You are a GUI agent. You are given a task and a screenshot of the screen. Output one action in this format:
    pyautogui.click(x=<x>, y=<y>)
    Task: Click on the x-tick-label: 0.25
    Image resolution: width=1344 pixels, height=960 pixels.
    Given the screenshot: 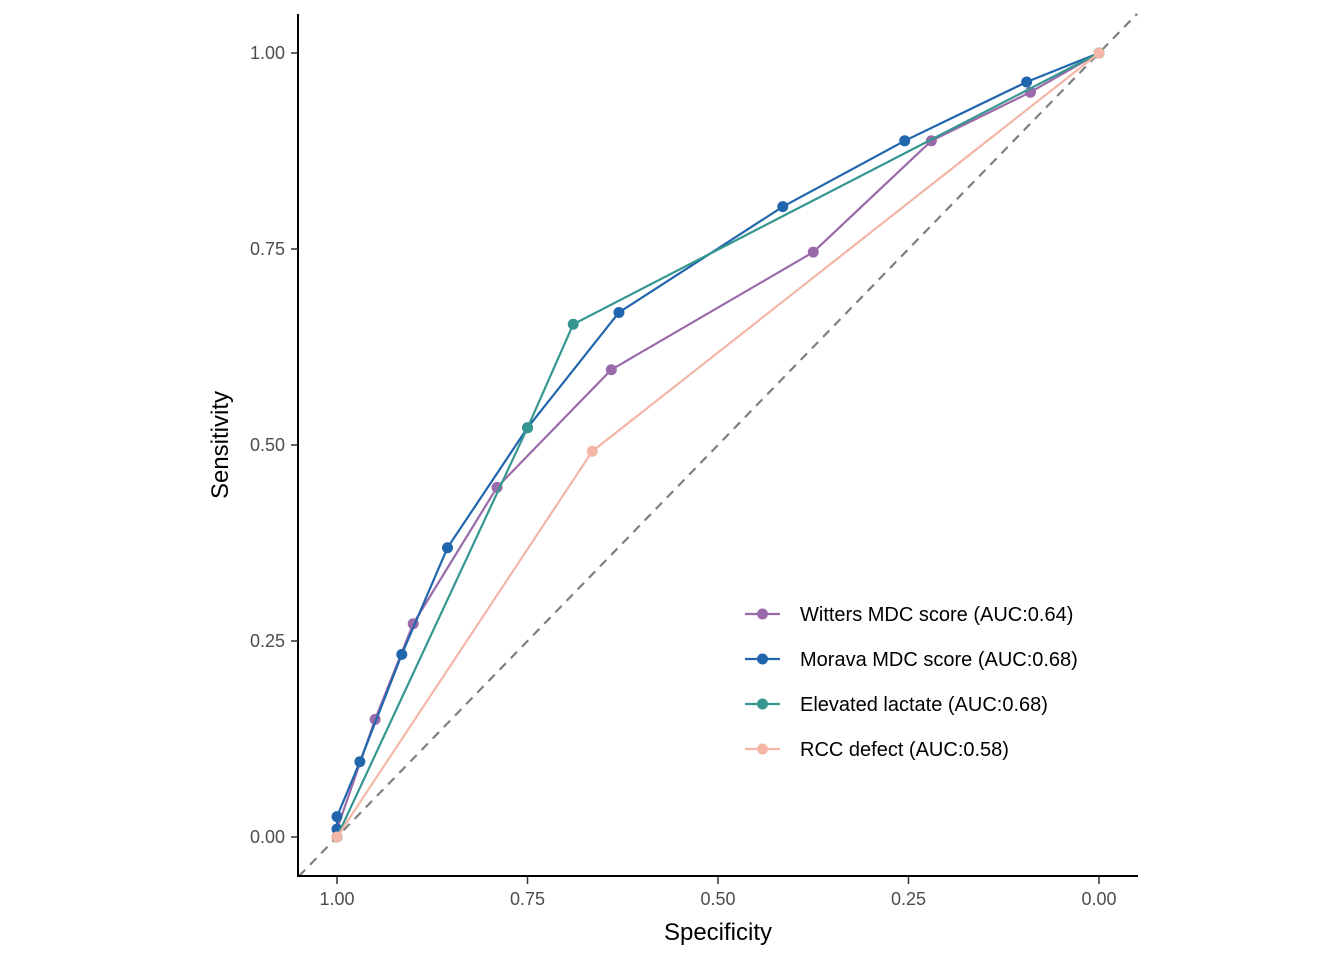 What is the action you would take?
    pyautogui.click(x=908, y=899)
    